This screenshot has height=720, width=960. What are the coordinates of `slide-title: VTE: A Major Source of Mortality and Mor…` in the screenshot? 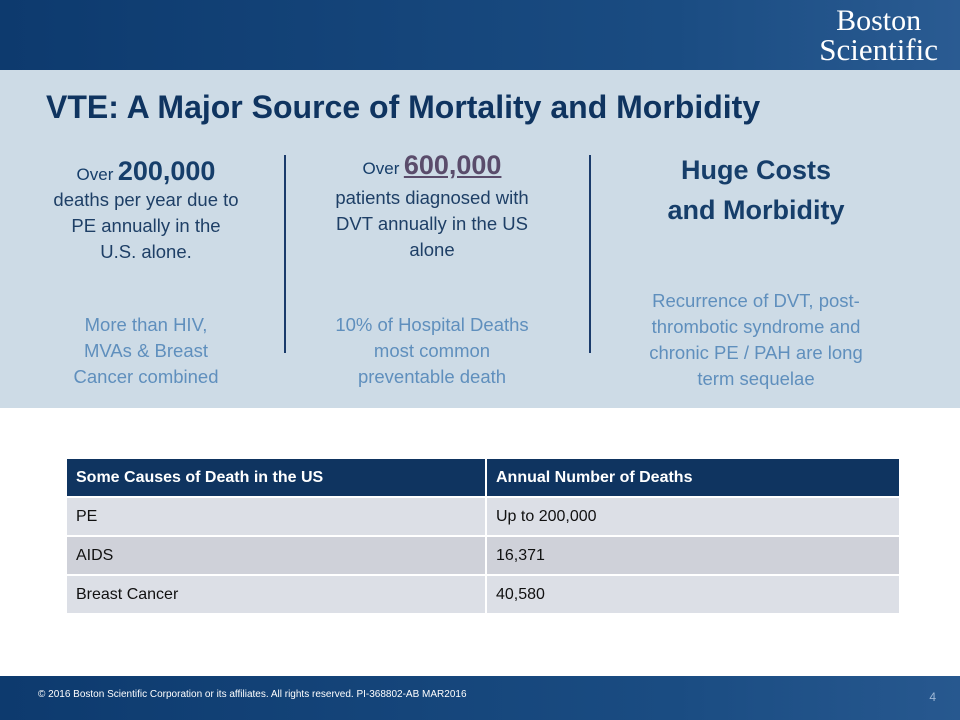 It's located at (403, 107).